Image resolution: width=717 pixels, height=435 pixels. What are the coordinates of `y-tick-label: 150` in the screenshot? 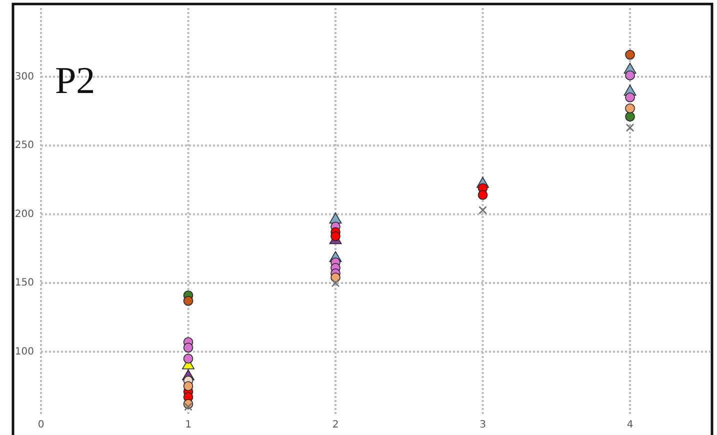 It's located at (24, 283).